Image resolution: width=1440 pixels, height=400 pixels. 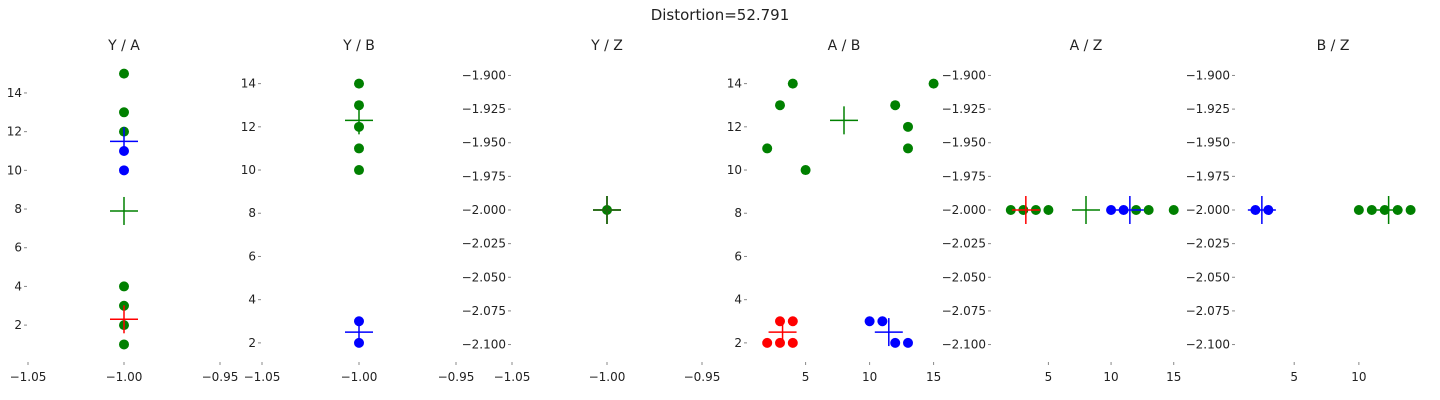 I want to click on panel-title: Y / B, so click(x=358, y=46).